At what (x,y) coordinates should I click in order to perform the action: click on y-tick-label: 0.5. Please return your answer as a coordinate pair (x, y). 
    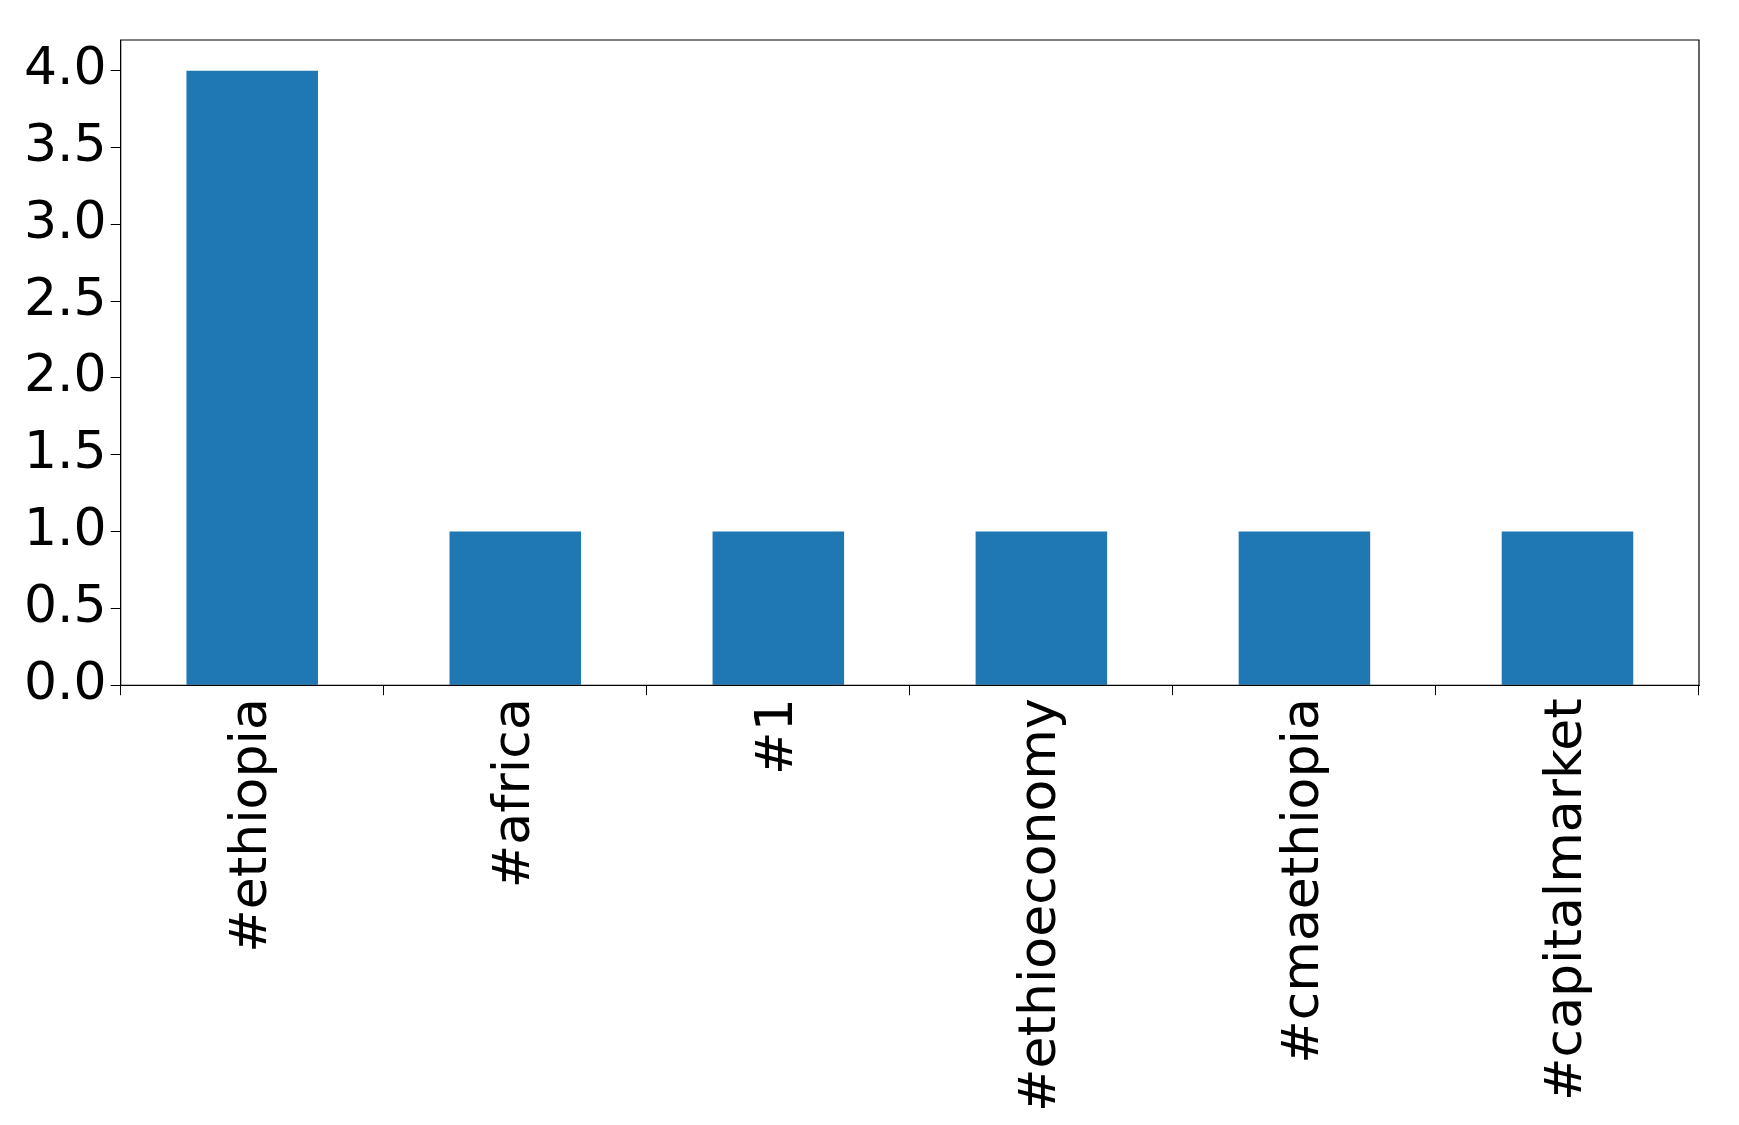
    Looking at the image, I should click on (65, 603).